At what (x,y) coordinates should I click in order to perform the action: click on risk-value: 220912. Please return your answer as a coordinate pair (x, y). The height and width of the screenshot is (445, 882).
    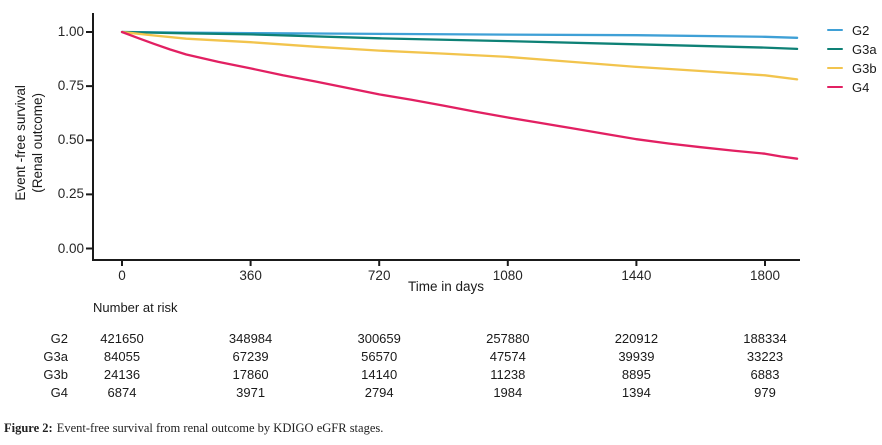
    Looking at the image, I should click on (636, 338).